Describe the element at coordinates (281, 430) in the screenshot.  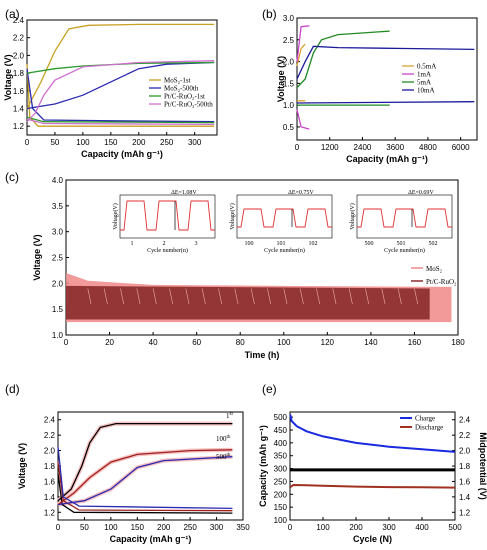
I see `panel-e-ytick-left-label: 450` at that location.